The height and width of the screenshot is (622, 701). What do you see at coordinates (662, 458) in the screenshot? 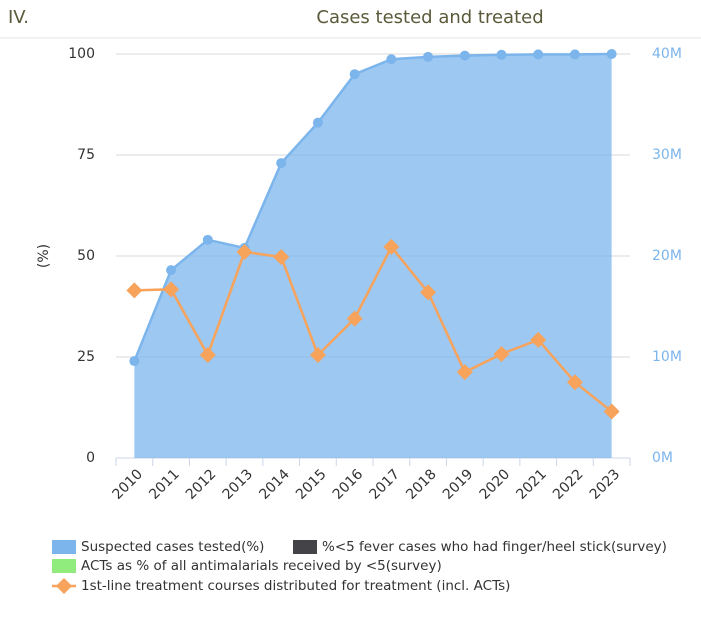
I see `y2-tick-label: 0M` at bounding box center [662, 458].